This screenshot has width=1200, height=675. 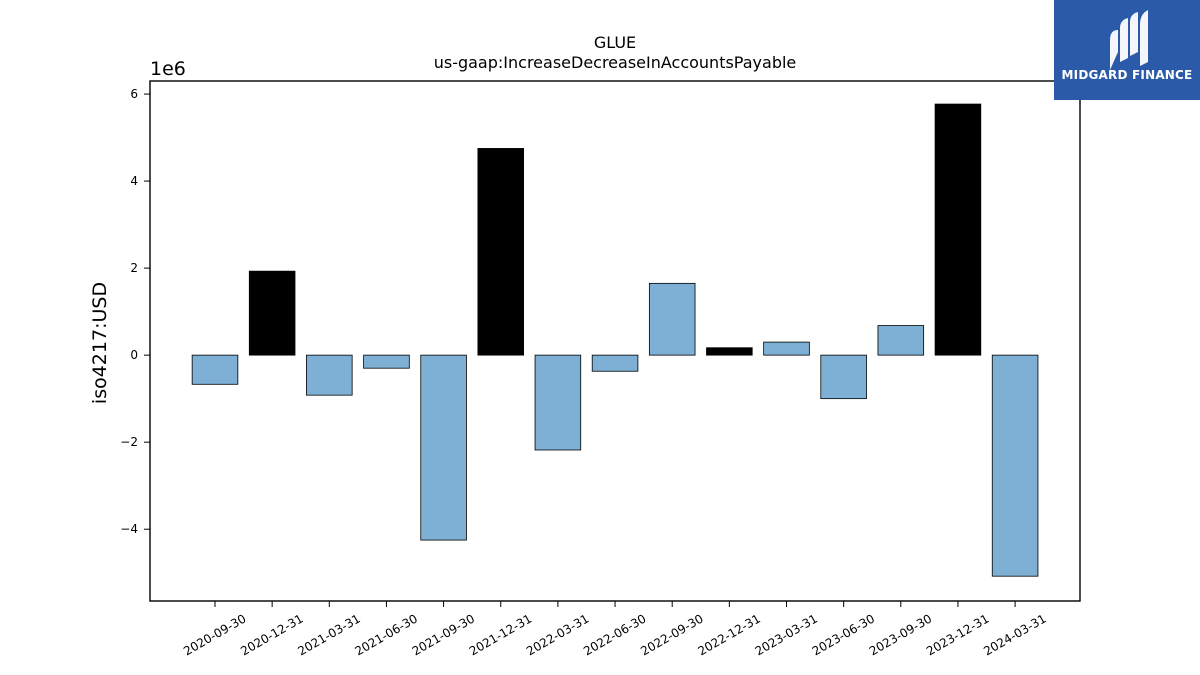 I want to click on x-tick-label: 2020-09-30, so click(x=214, y=634).